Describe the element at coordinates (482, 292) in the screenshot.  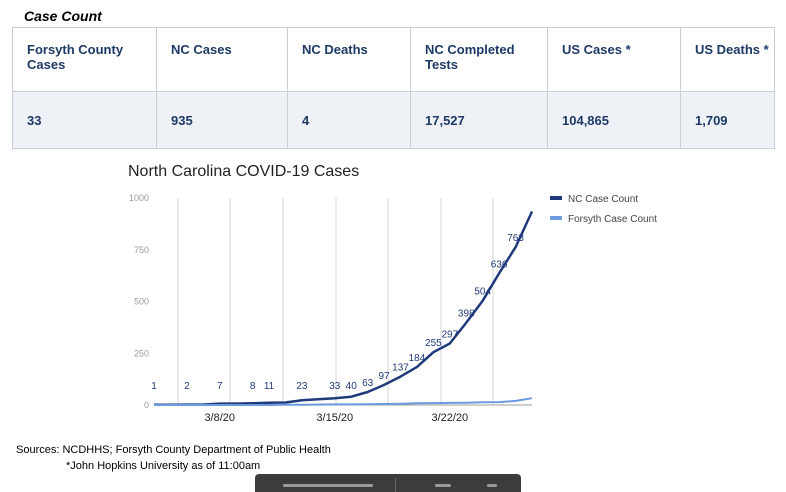
I see `data-label-15: 504` at that location.